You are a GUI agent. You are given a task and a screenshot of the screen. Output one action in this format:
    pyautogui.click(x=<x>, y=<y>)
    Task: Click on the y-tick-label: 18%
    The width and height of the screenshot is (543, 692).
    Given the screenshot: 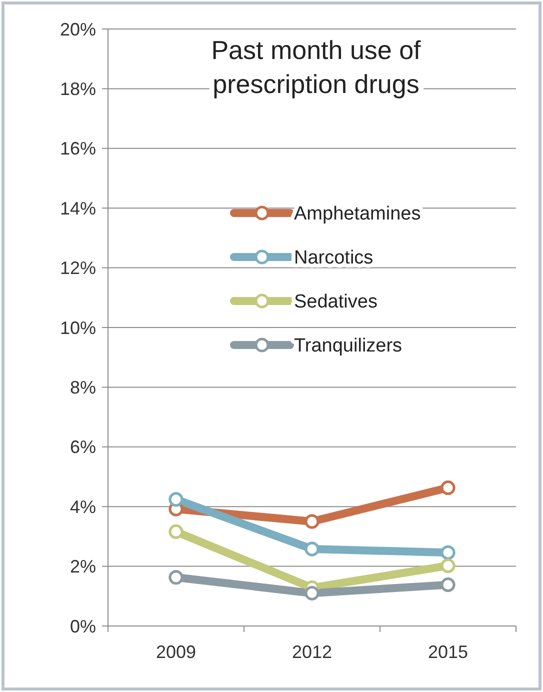 What is the action you would take?
    pyautogui.click(x=78, y=89)
    